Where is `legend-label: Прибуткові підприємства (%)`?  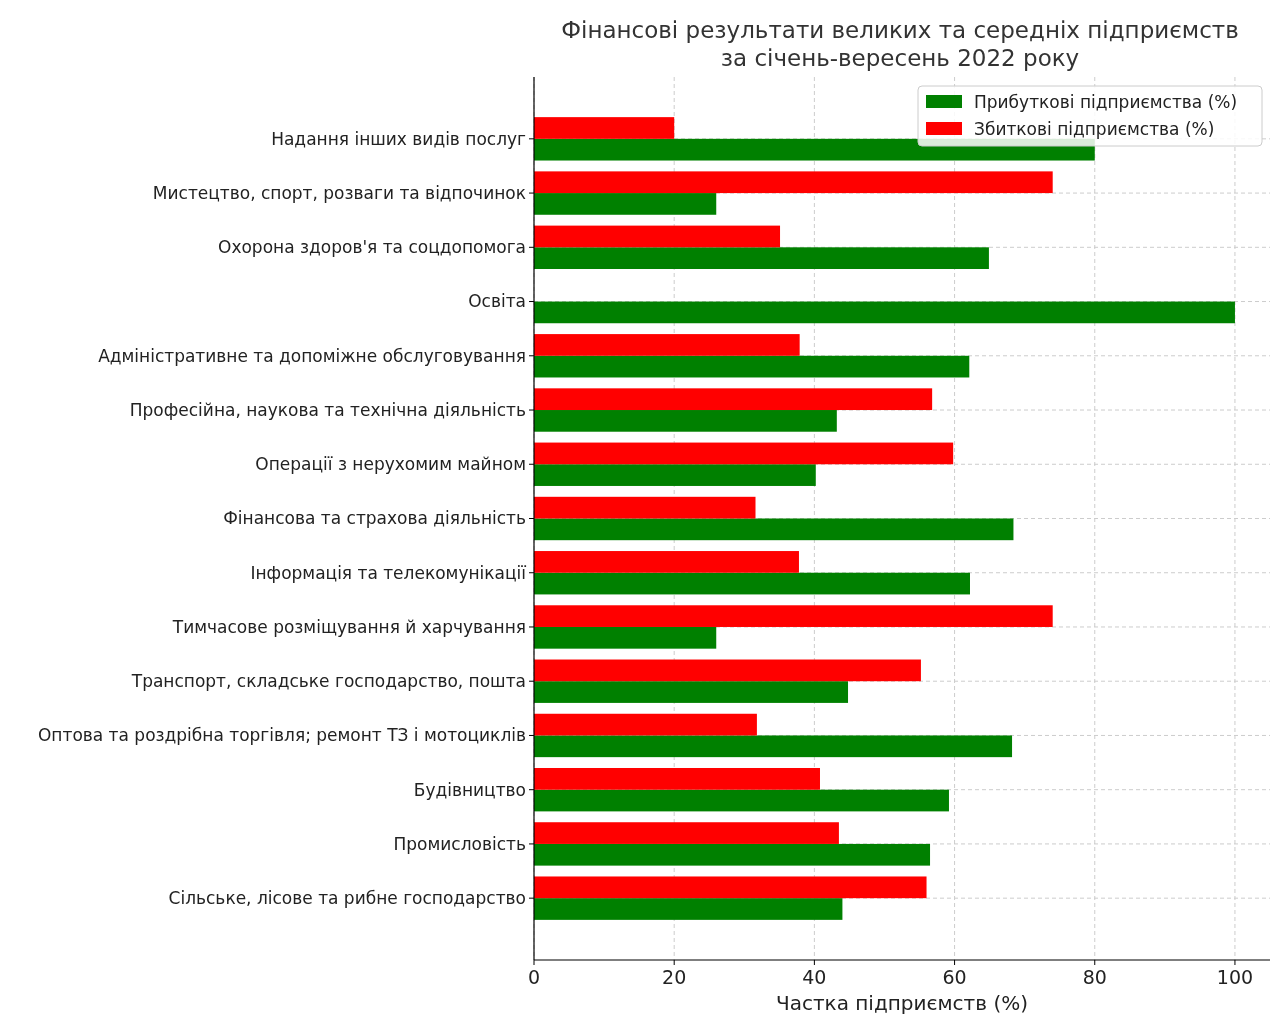 legend-label: Прибуткові підприємства (%) is located at coordinates (1106, 101).